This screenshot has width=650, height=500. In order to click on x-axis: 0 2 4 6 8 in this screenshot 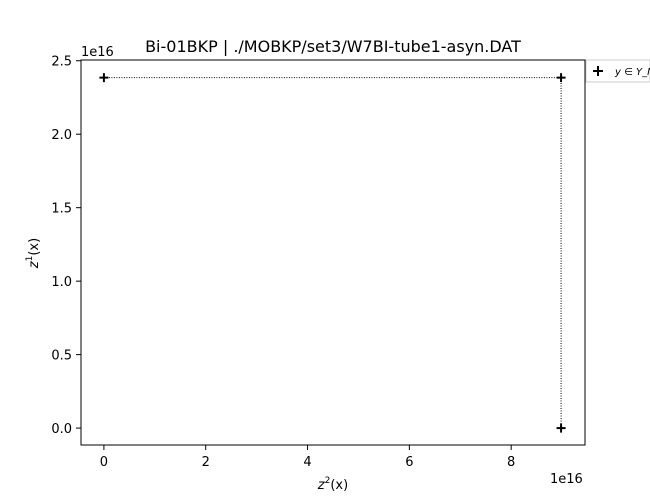, I will do `click(307, 457)`.